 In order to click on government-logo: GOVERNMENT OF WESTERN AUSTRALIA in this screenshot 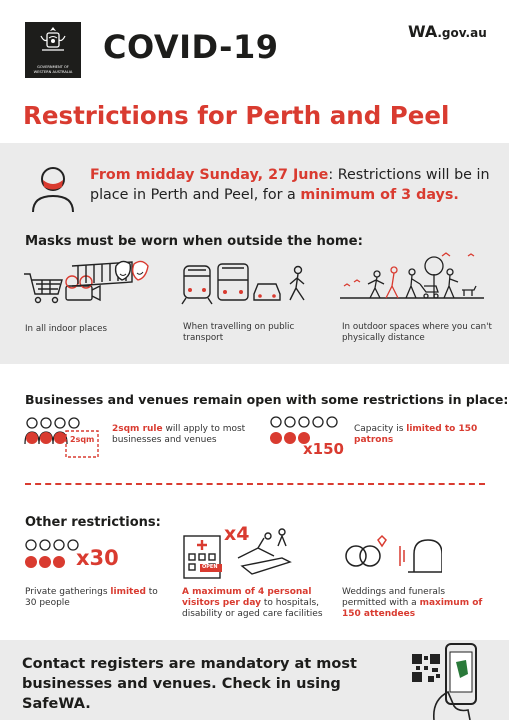, I will do `click(53, 50)`.